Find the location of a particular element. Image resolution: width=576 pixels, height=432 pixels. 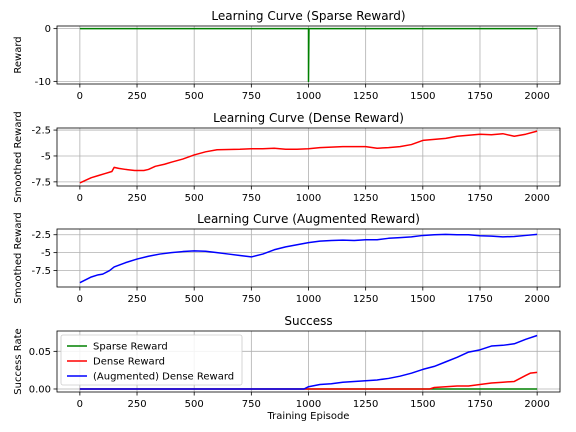

chart-title: Learning Curve (Sparse Reward) is located at coordinates (308, 16).